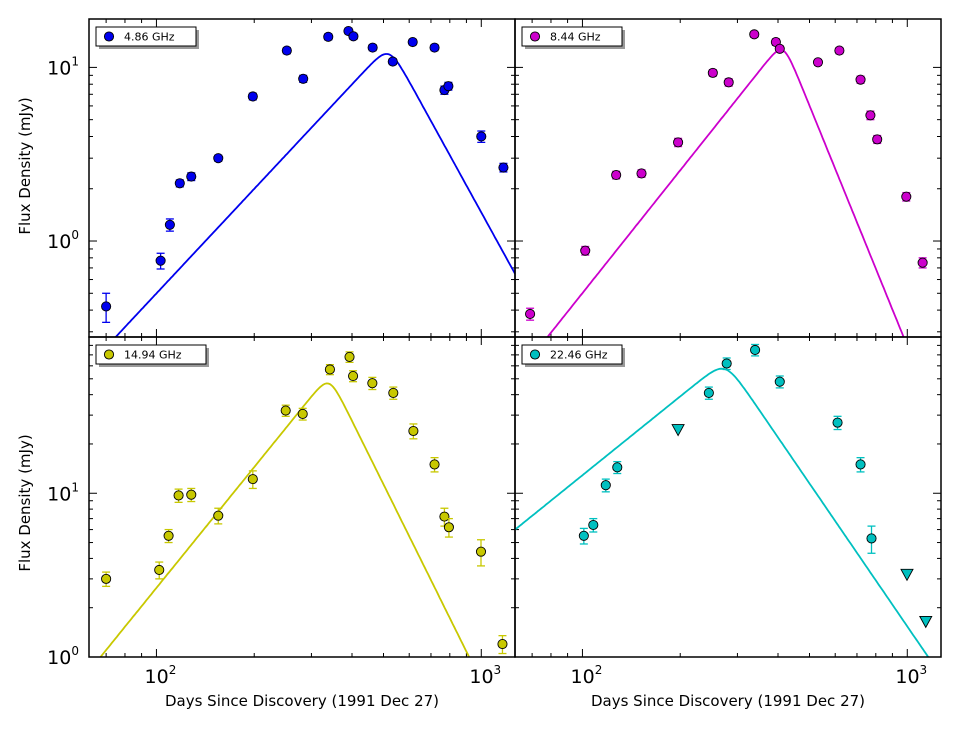 The width and height of the screenshot is (978, 734). I want to click on xlabel-right: Days Since Discovery (1991 Dec 27), so click(728, 701).